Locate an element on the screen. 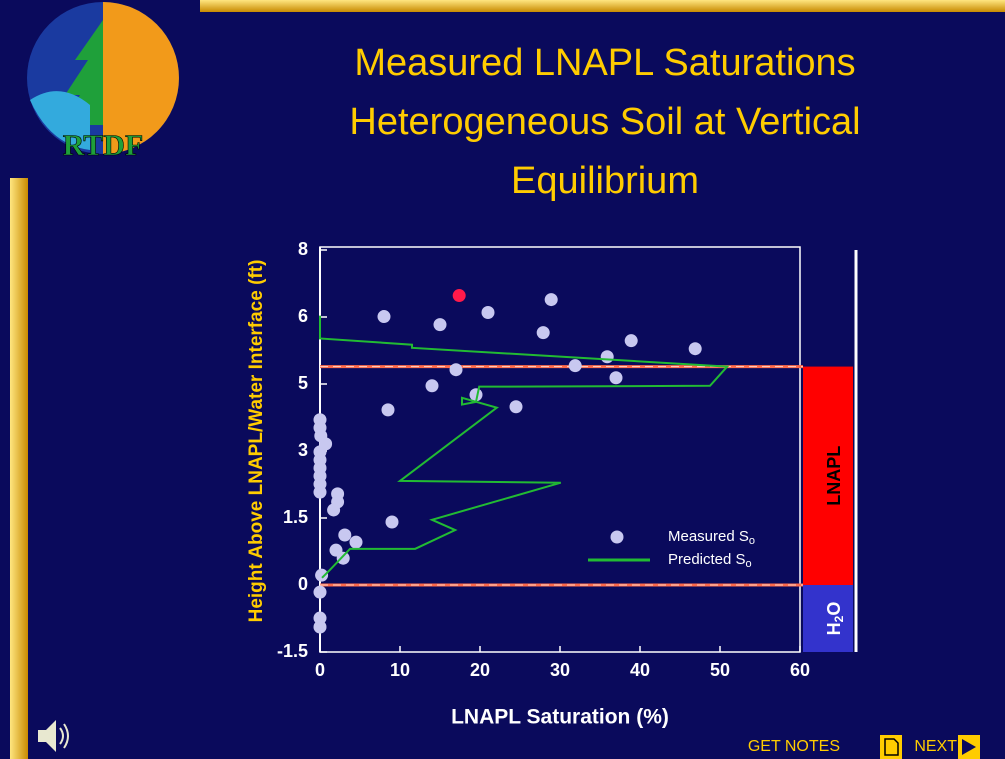  x-tick-label: 20 is located at coordinates (480, 670).